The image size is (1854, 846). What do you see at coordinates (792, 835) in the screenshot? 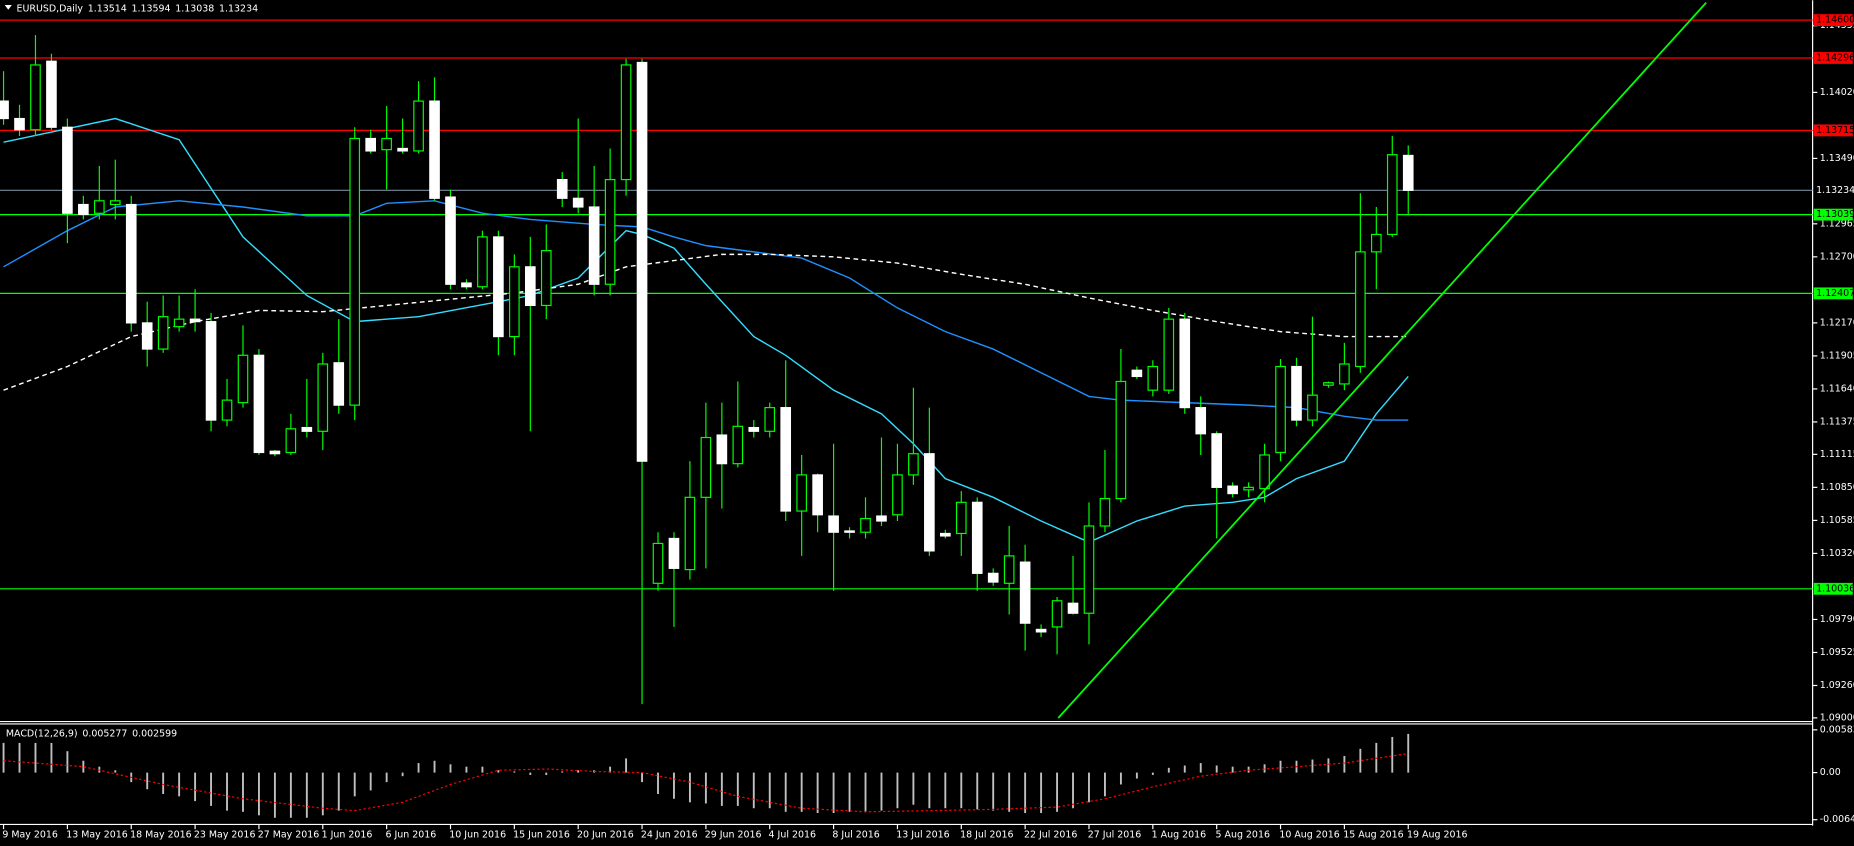
I see `x-tick-label: 4 Jul 2016` at bounding box center [792, 835].